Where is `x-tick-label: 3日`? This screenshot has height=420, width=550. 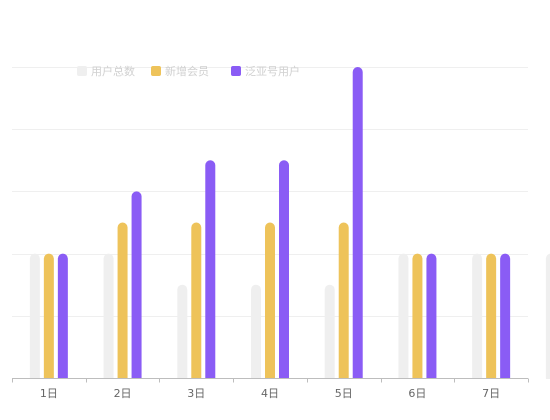 x-tick-label: 3日 is located at coordinates (196, 393).